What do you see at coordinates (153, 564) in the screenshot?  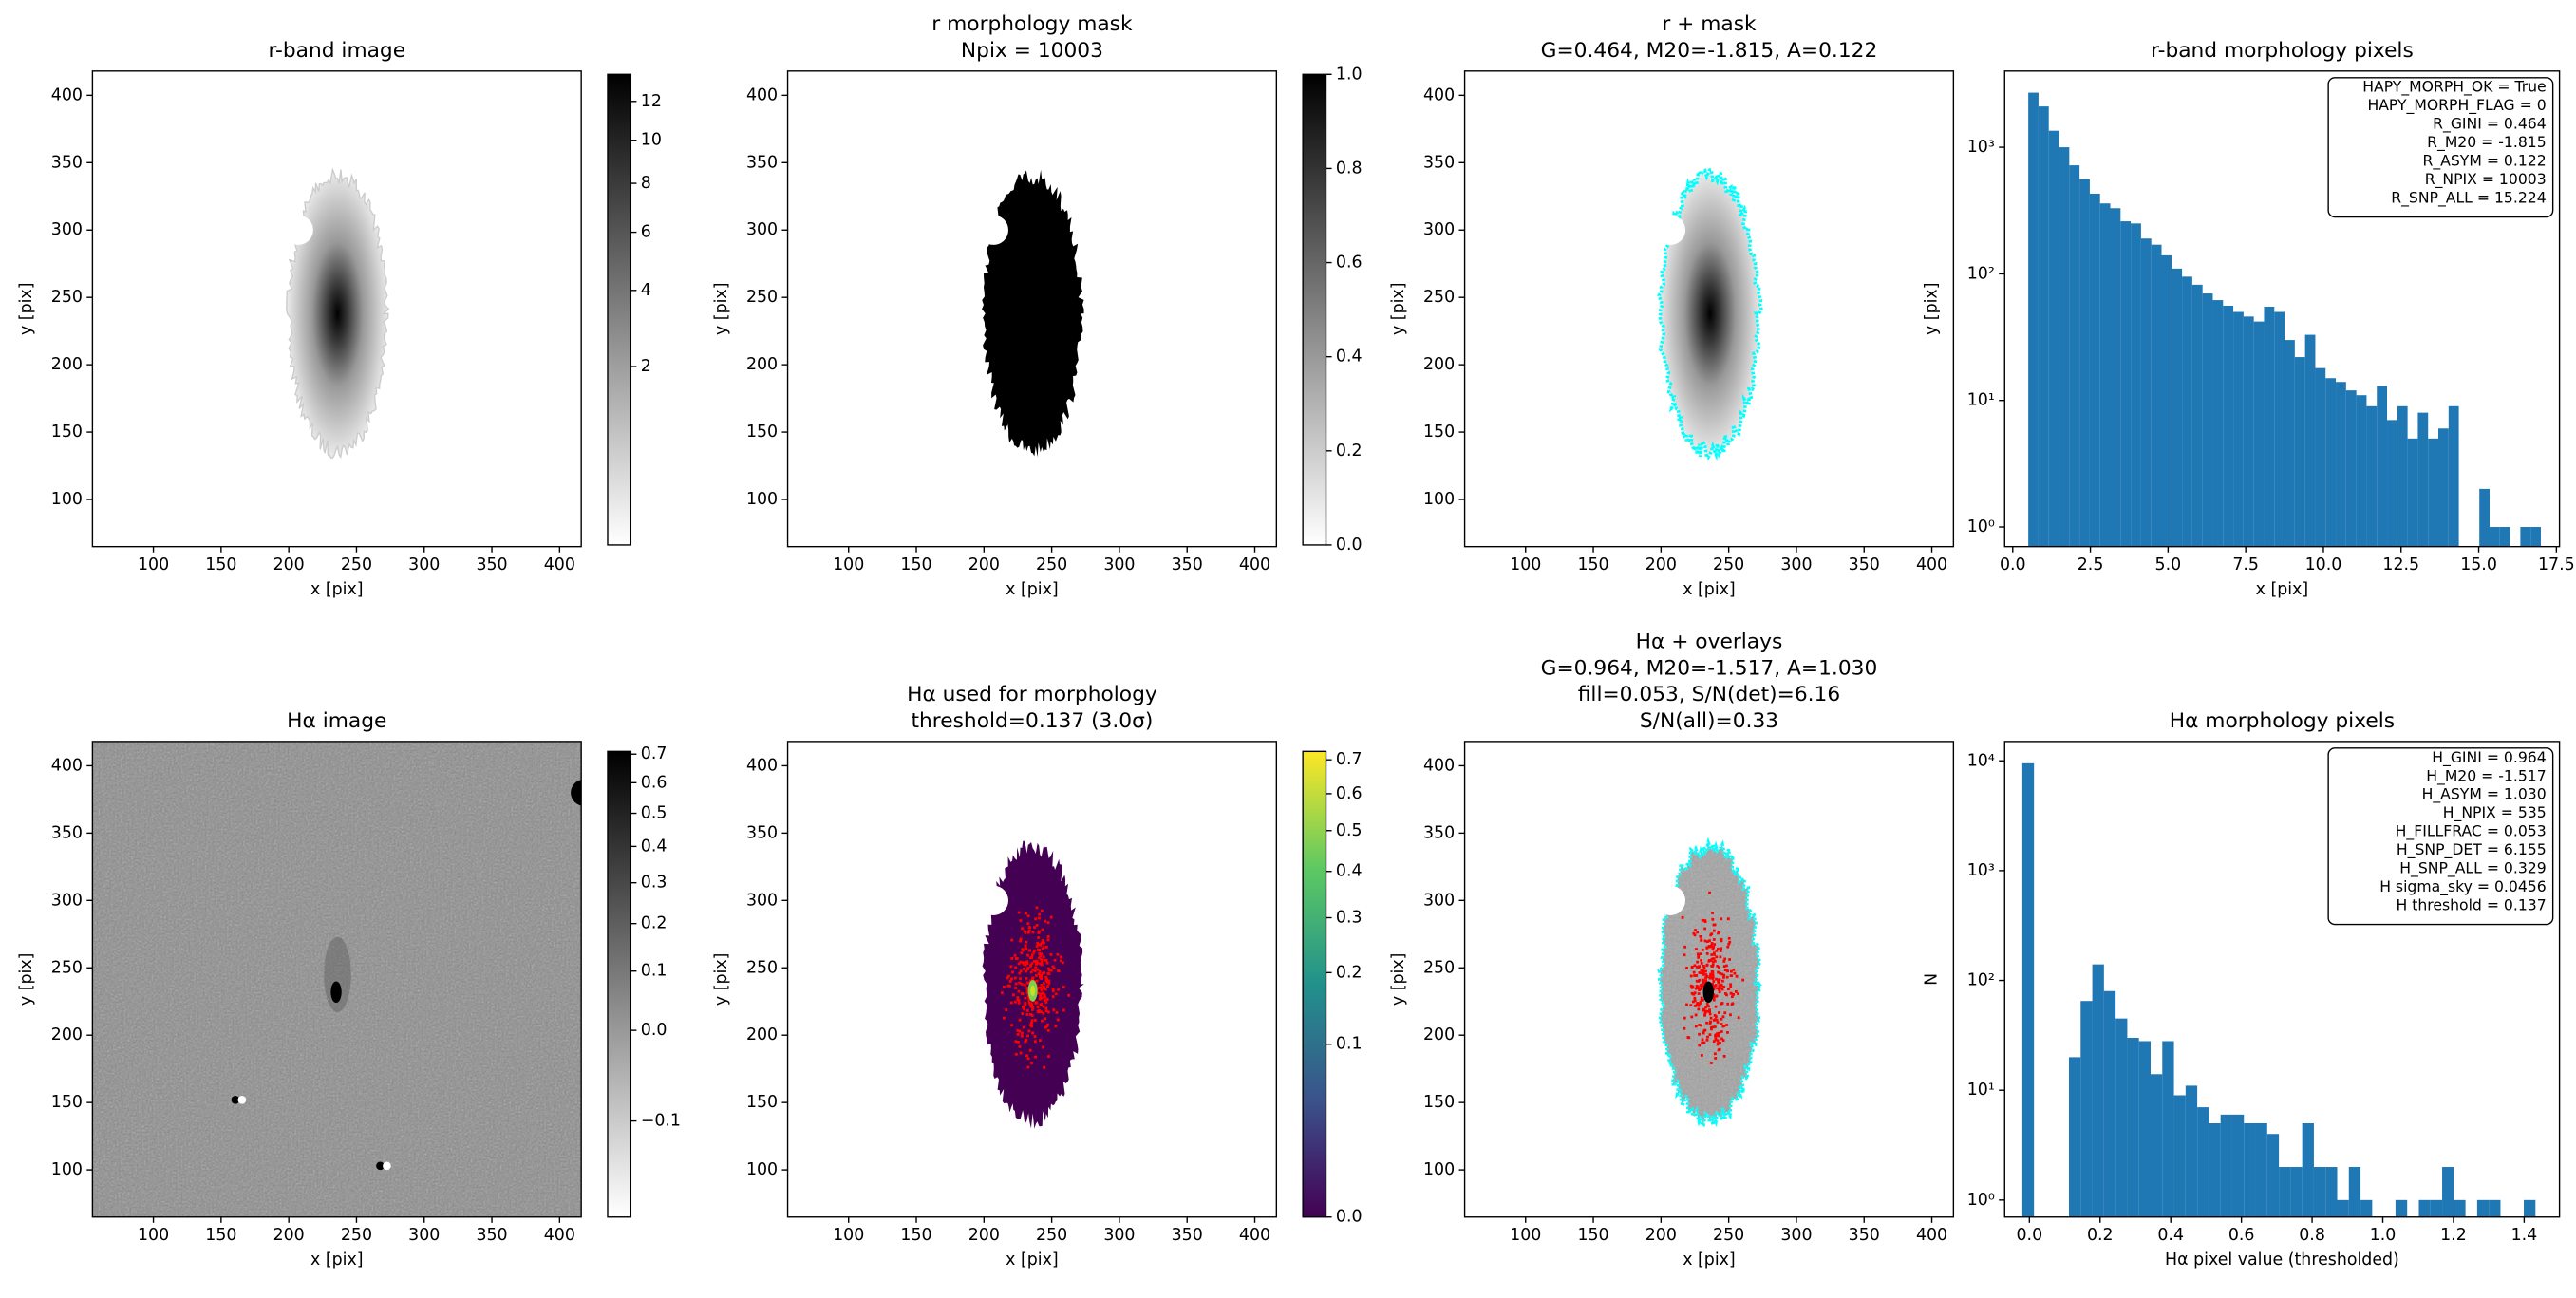 I see `x-tick-label: 100` at bounding box center [153, 564].